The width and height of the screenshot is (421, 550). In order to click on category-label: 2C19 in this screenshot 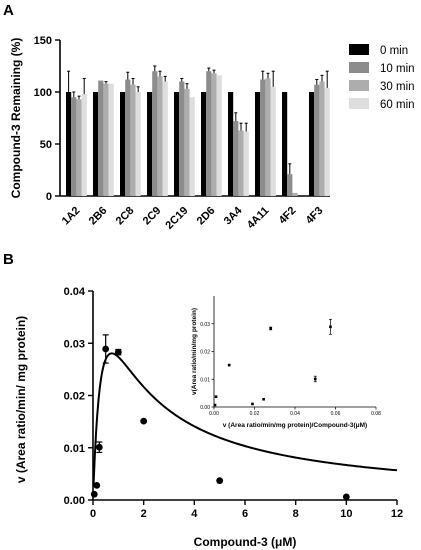, I will do `click(176, 218)`.